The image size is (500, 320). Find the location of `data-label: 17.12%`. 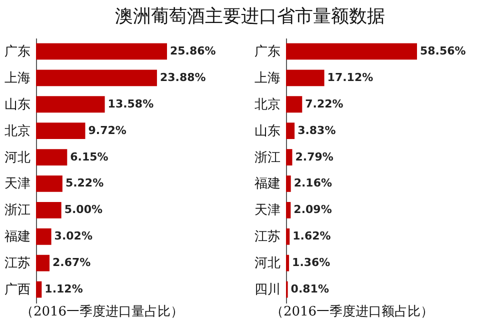

data-label: 17.12% is located at coordinates (350, 77).